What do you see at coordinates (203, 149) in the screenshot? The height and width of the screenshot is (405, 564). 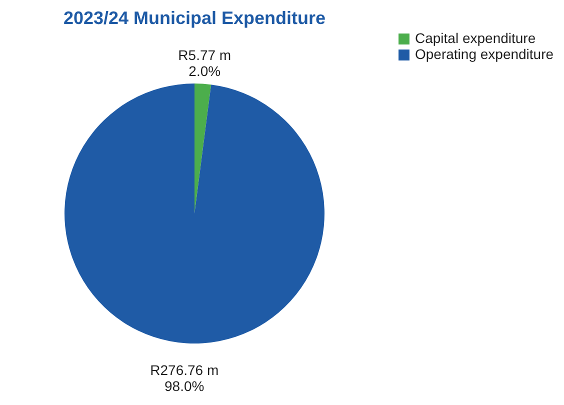 I see `pie-slice` at bounding box center [203, 149].